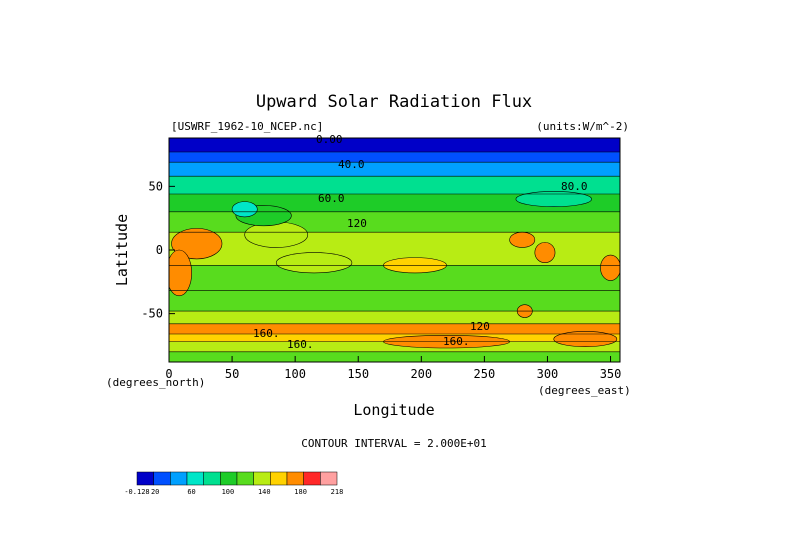 Image resolution: width=789 pixels, height=558 pixels. I want to click on x-tick-label: 150, so click(358, 374).